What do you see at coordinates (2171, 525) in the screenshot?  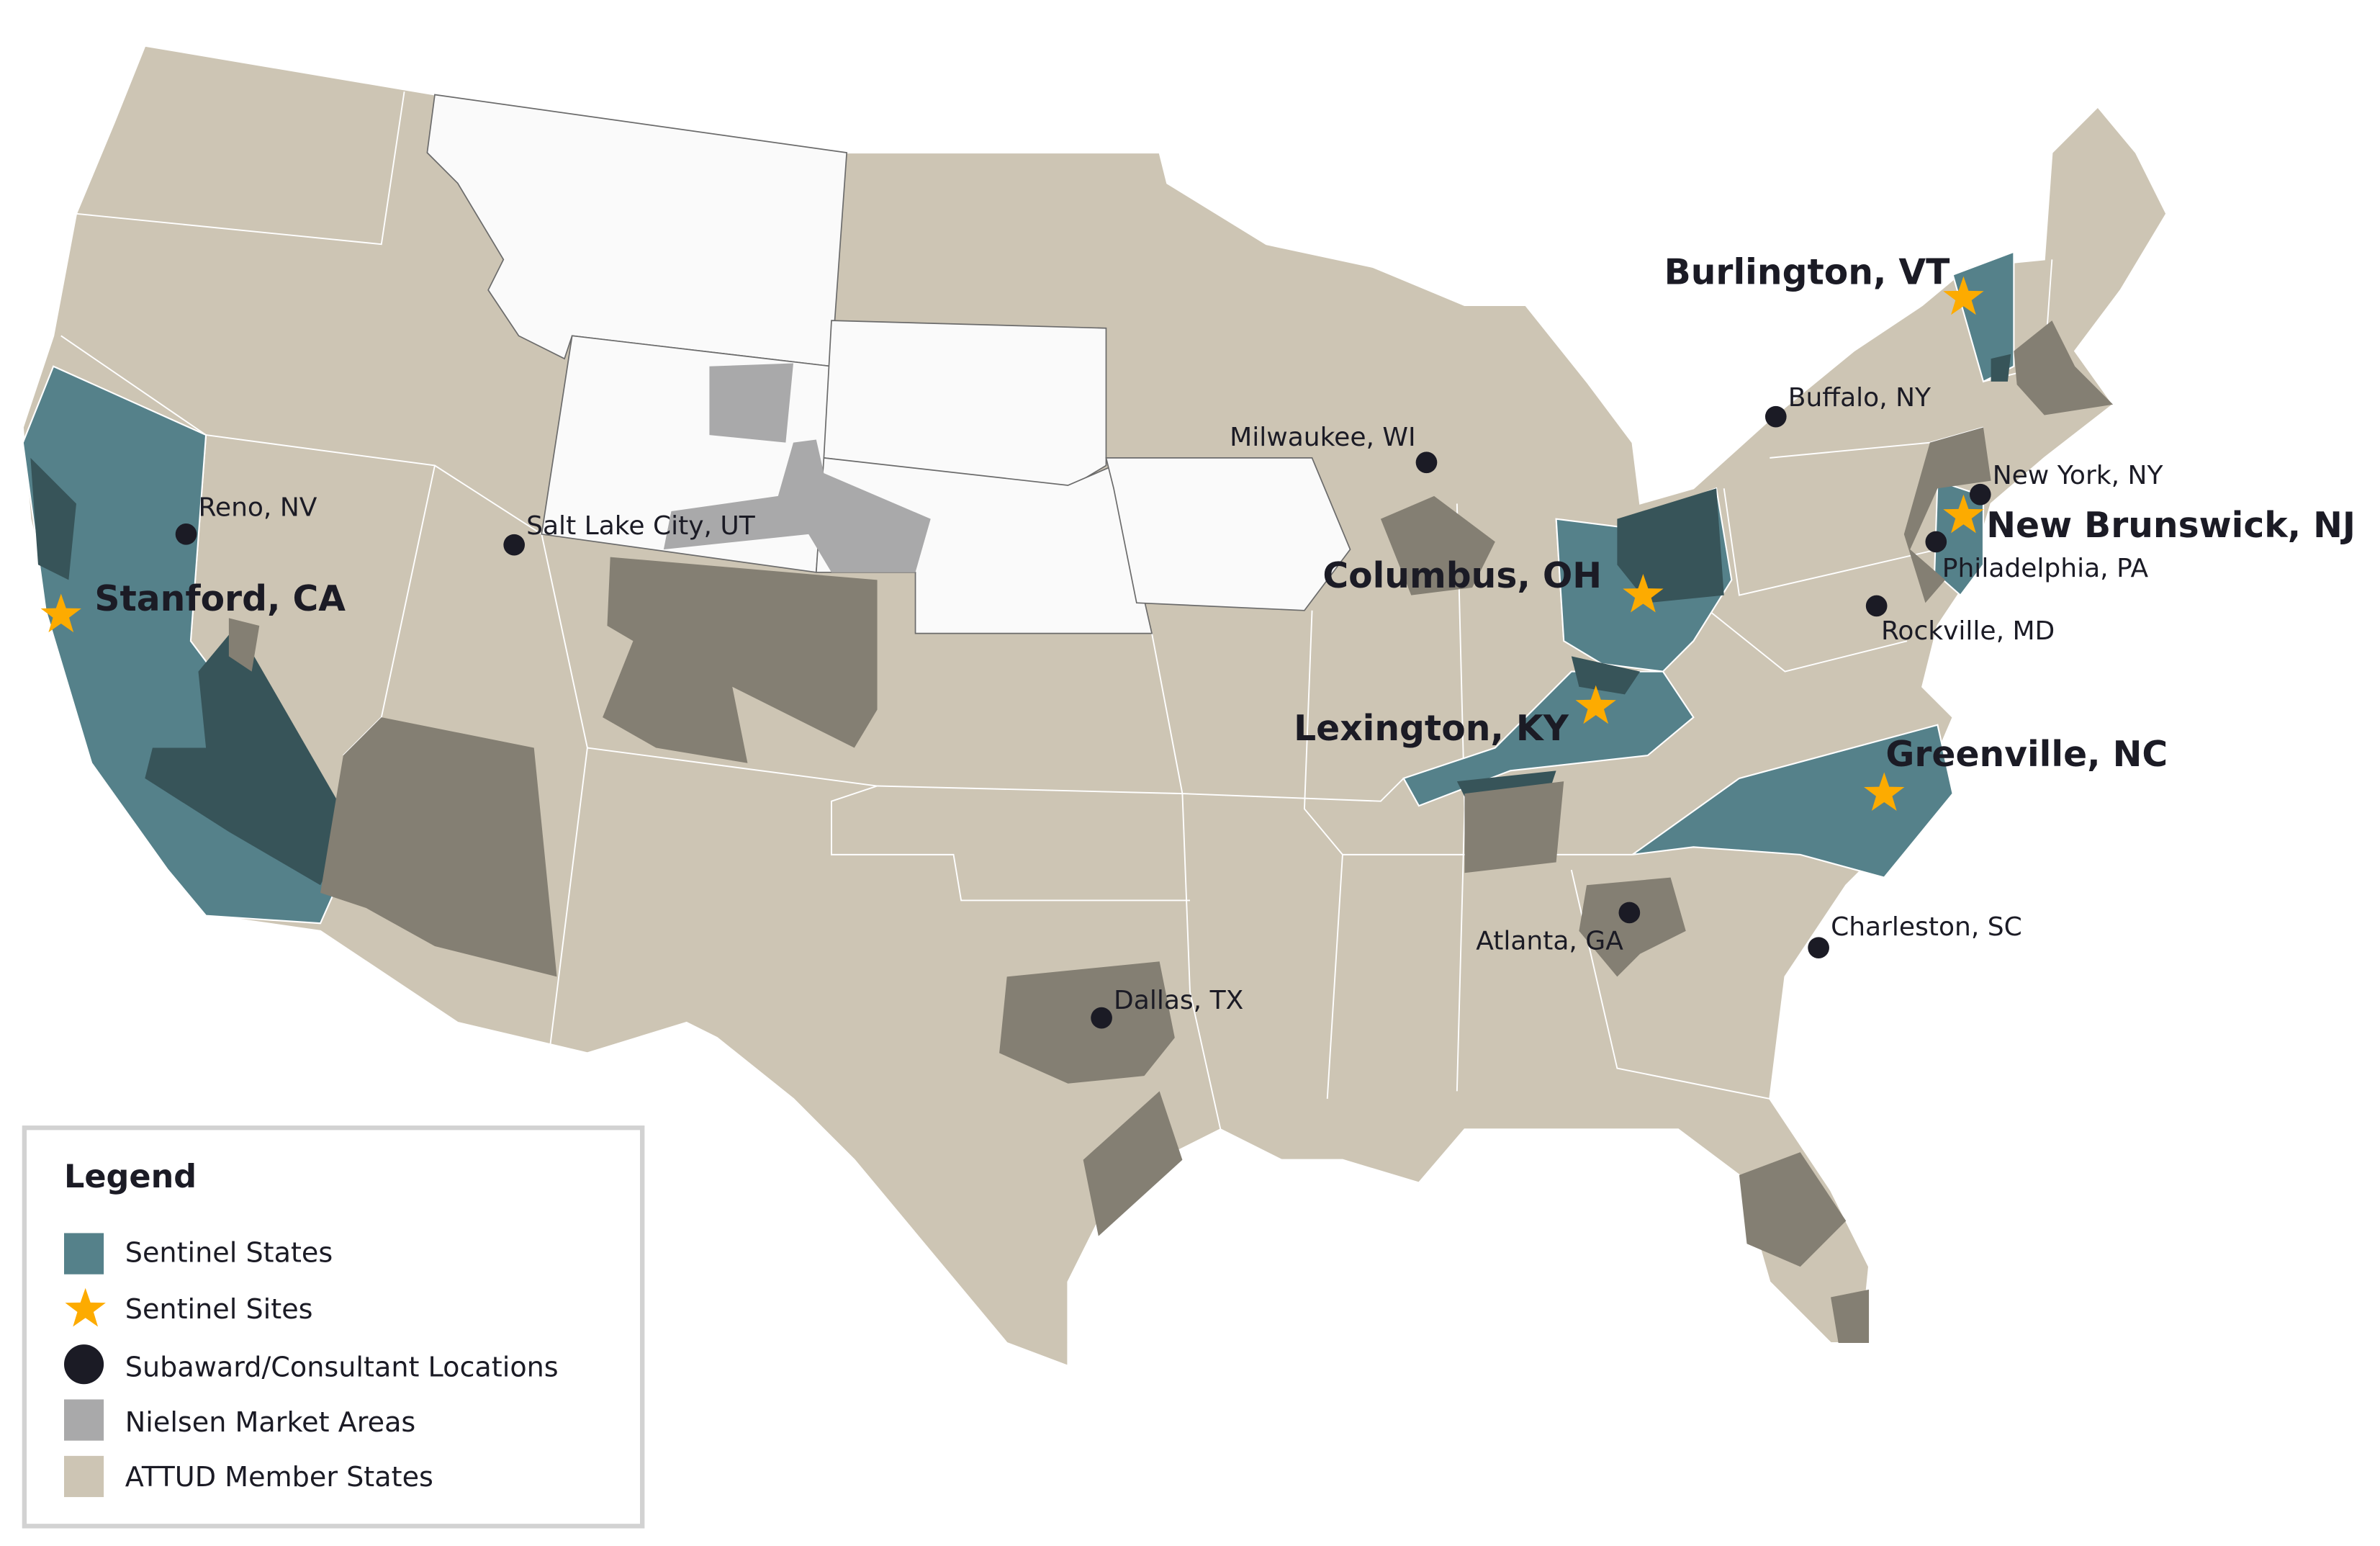 I see `svg-text: New Brunswick, NJ` at bounding box center [2171, 525].